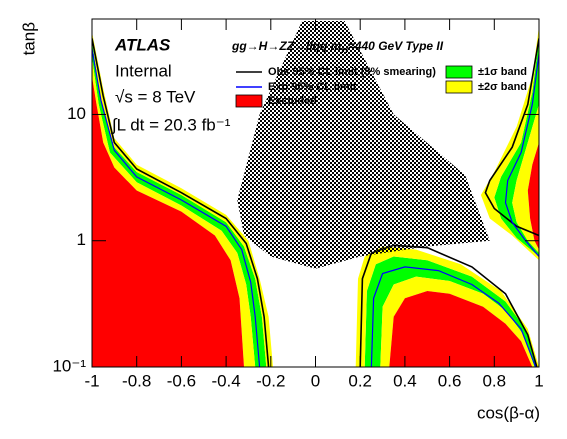 The image size is (567, 439). I want to click on legend-label: Obs 95% CL limit (5% smearing), so click(352, 72).